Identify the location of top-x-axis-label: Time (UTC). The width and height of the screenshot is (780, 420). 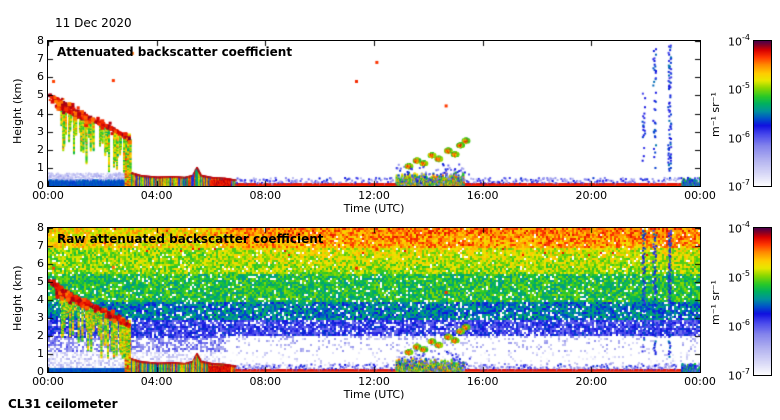
(374, 208).